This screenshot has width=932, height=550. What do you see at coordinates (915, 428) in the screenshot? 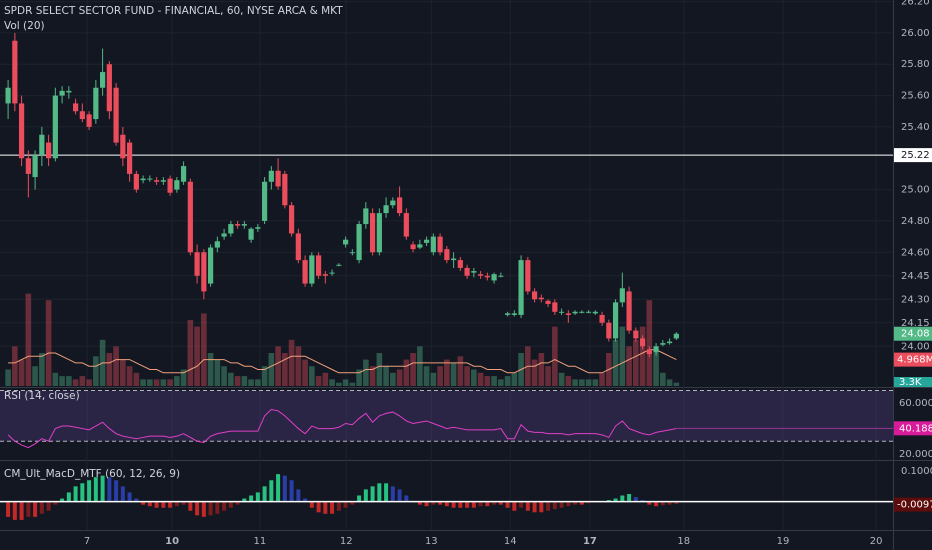
I see `rsi-badge-label: 40.1881` at bounding box center [915, 428].